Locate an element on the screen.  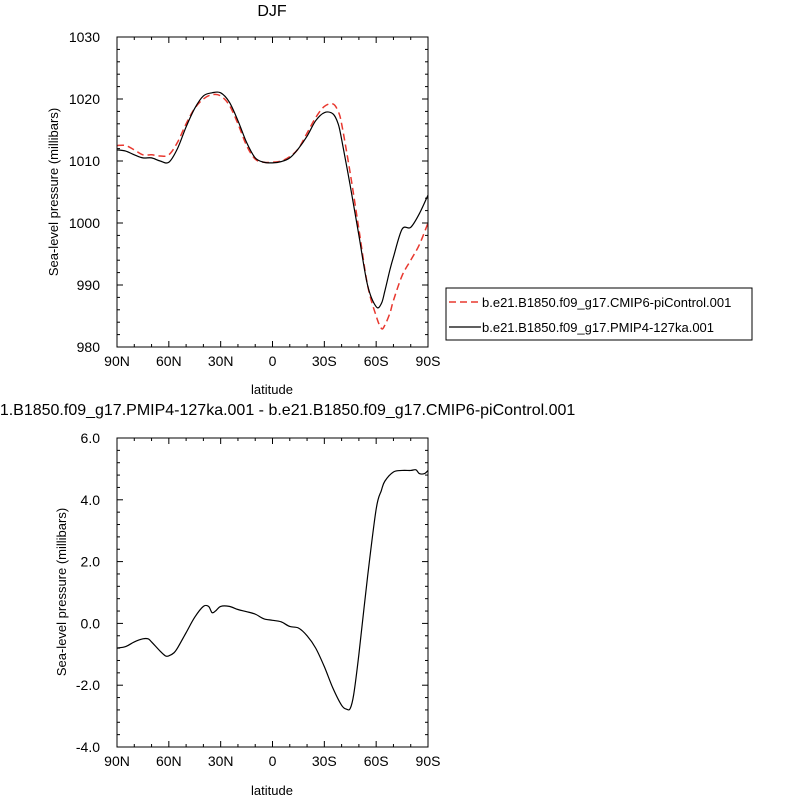
chart-1-x-tick-label: 90N is located at coordinates (117, 361).